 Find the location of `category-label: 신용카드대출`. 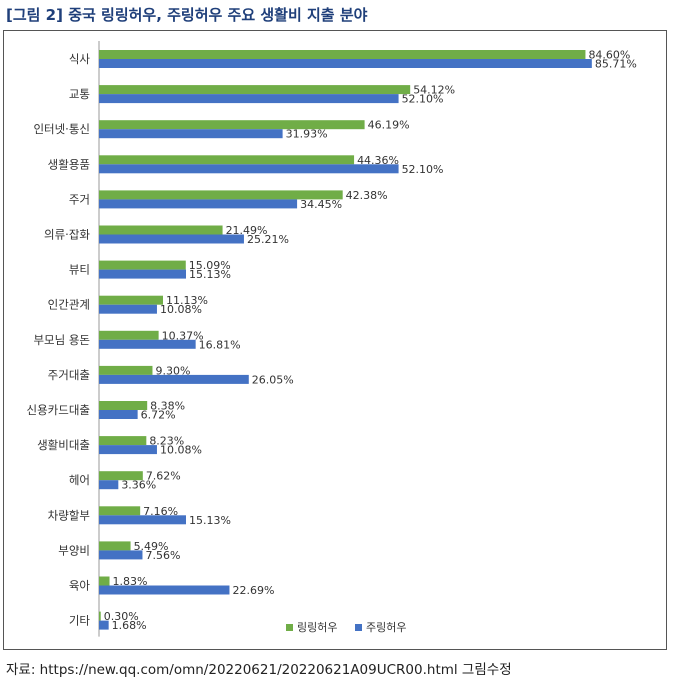

category-label: 신용카드대출 is located at coordinates (58, 410).